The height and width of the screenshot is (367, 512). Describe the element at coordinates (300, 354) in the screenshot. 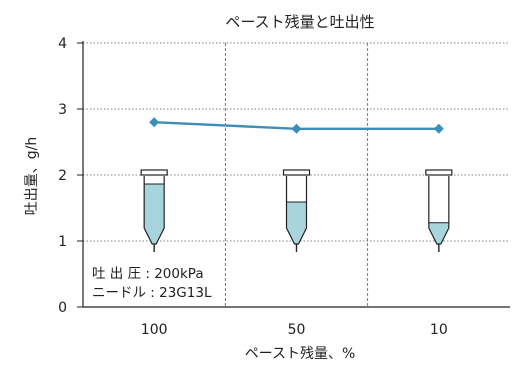

I see `x-axis-label: ペースト残量、%` at that location.